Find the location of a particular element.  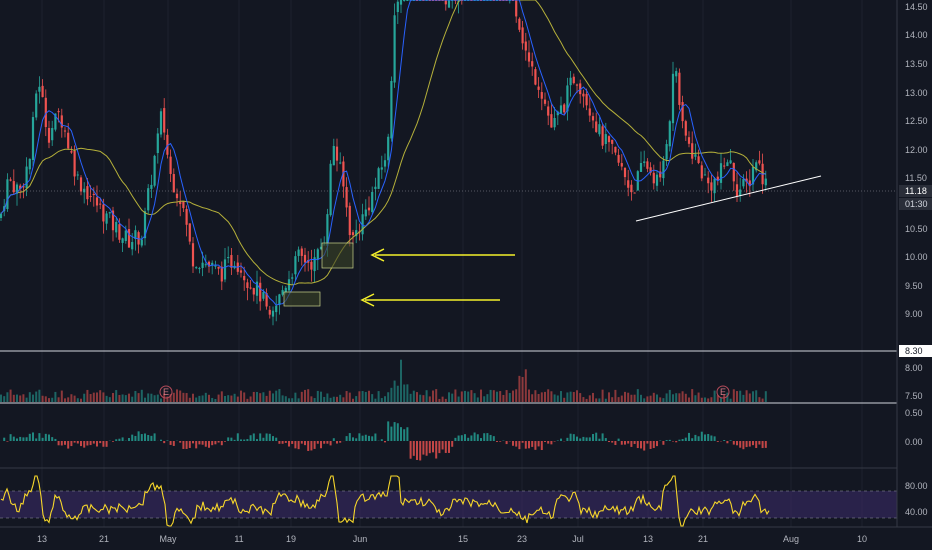

volume-pane: E E is located at coordinates (448, 381).